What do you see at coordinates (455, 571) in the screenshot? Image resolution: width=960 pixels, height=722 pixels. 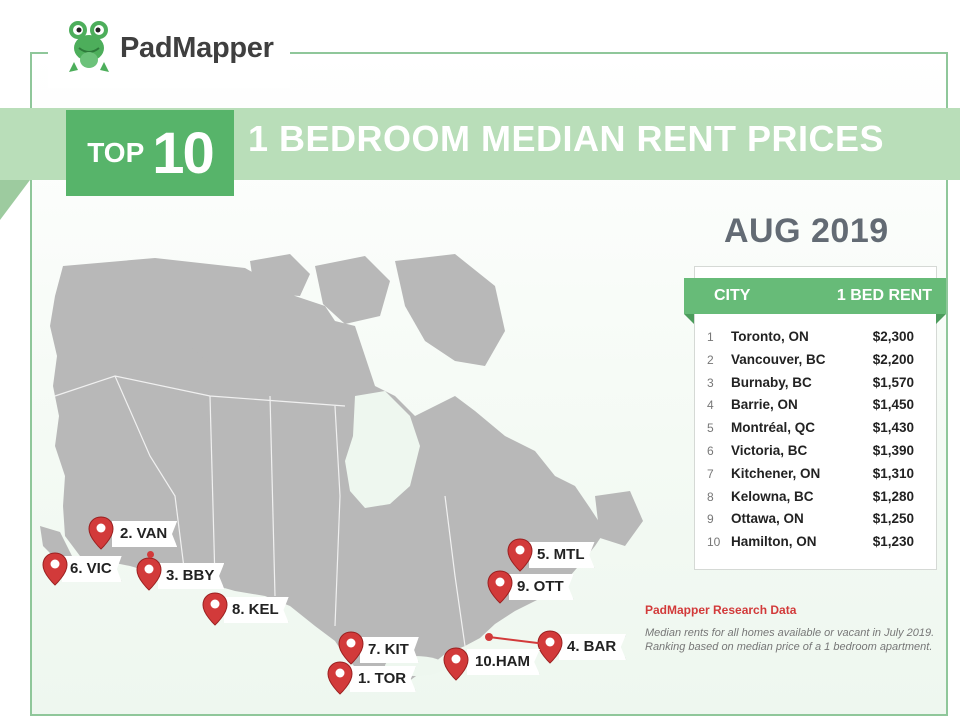 I see `map-border-on-qc` at bounding box center [455, 571].